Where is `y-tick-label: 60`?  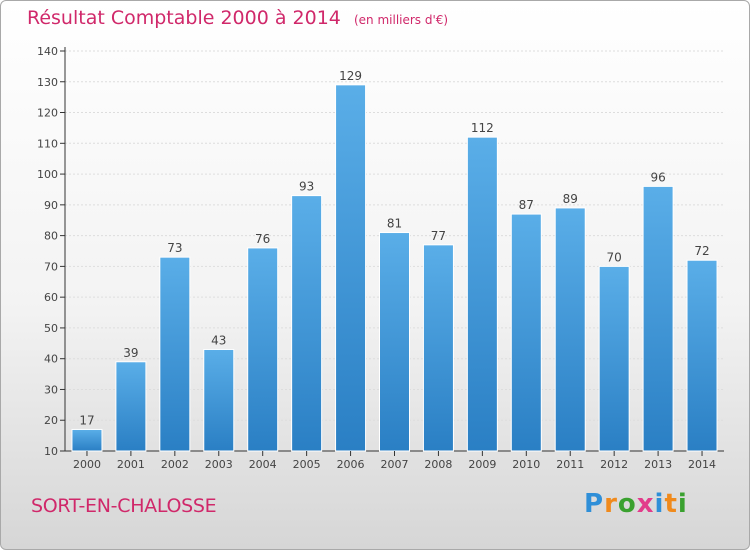 y-tick-label: 60 is located at coordinates (51, 297).